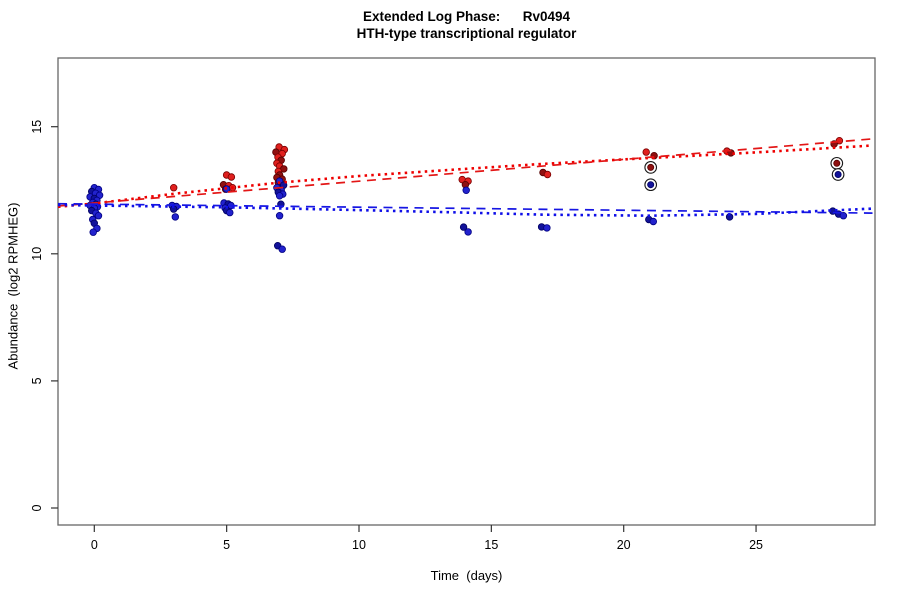  What do you see at coordinates (624, 545) in the screenshot?
I see `x-tick-label: 20` at bounding box center [624, 545].